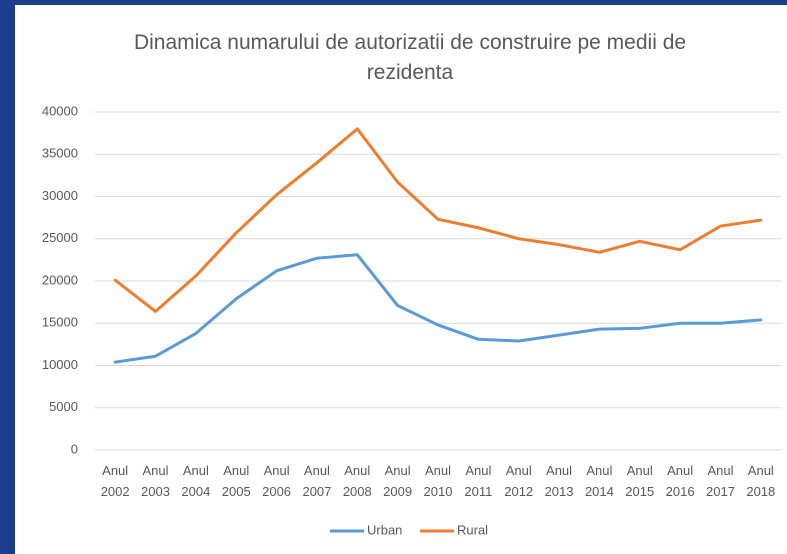 This screenshot has height=554, width=787. I want to click on x-tick-label: Anul 2003, so click(155, 481).